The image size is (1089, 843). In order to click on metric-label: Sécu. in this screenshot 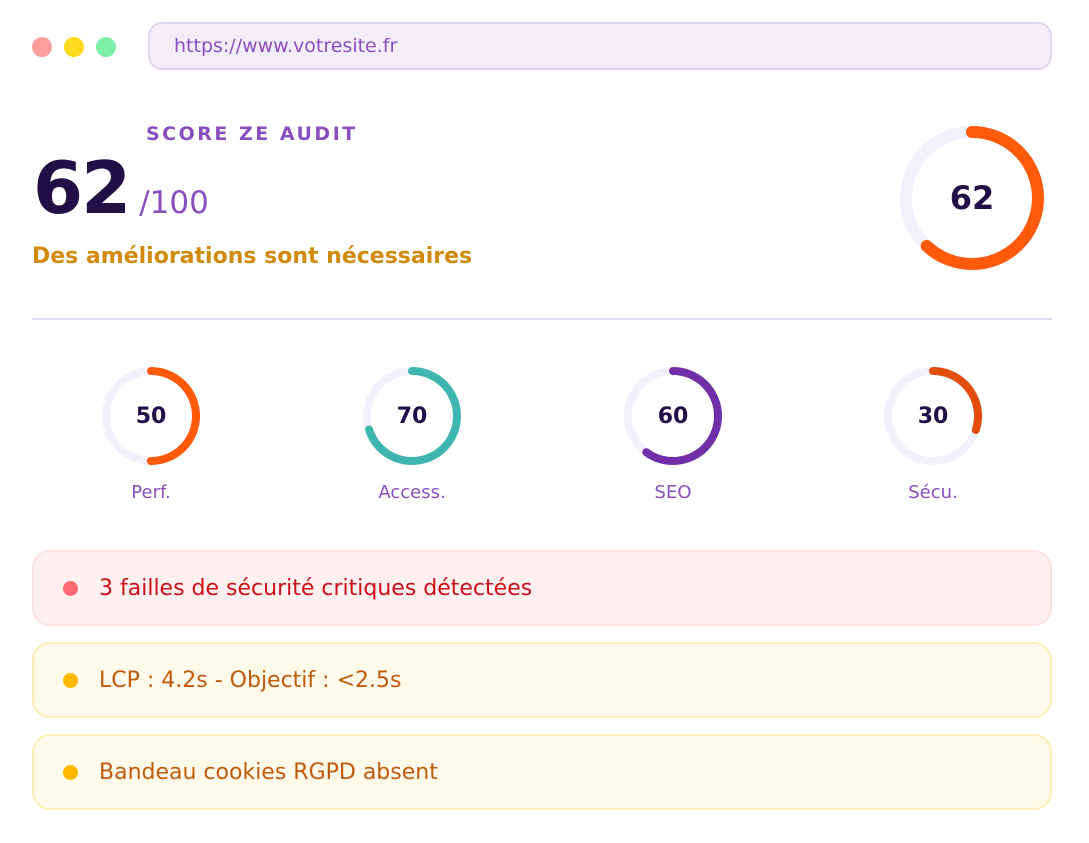, I will do `click(933, 492)`.